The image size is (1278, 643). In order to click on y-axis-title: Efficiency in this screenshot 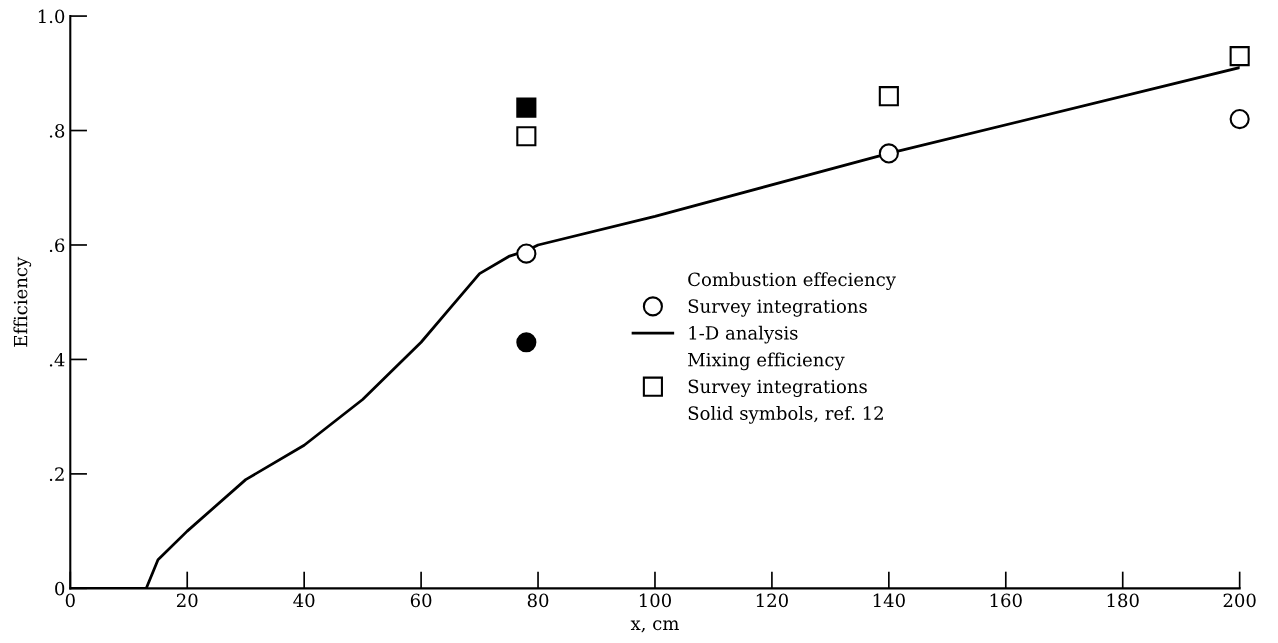, I will do `click(22, 301)`.